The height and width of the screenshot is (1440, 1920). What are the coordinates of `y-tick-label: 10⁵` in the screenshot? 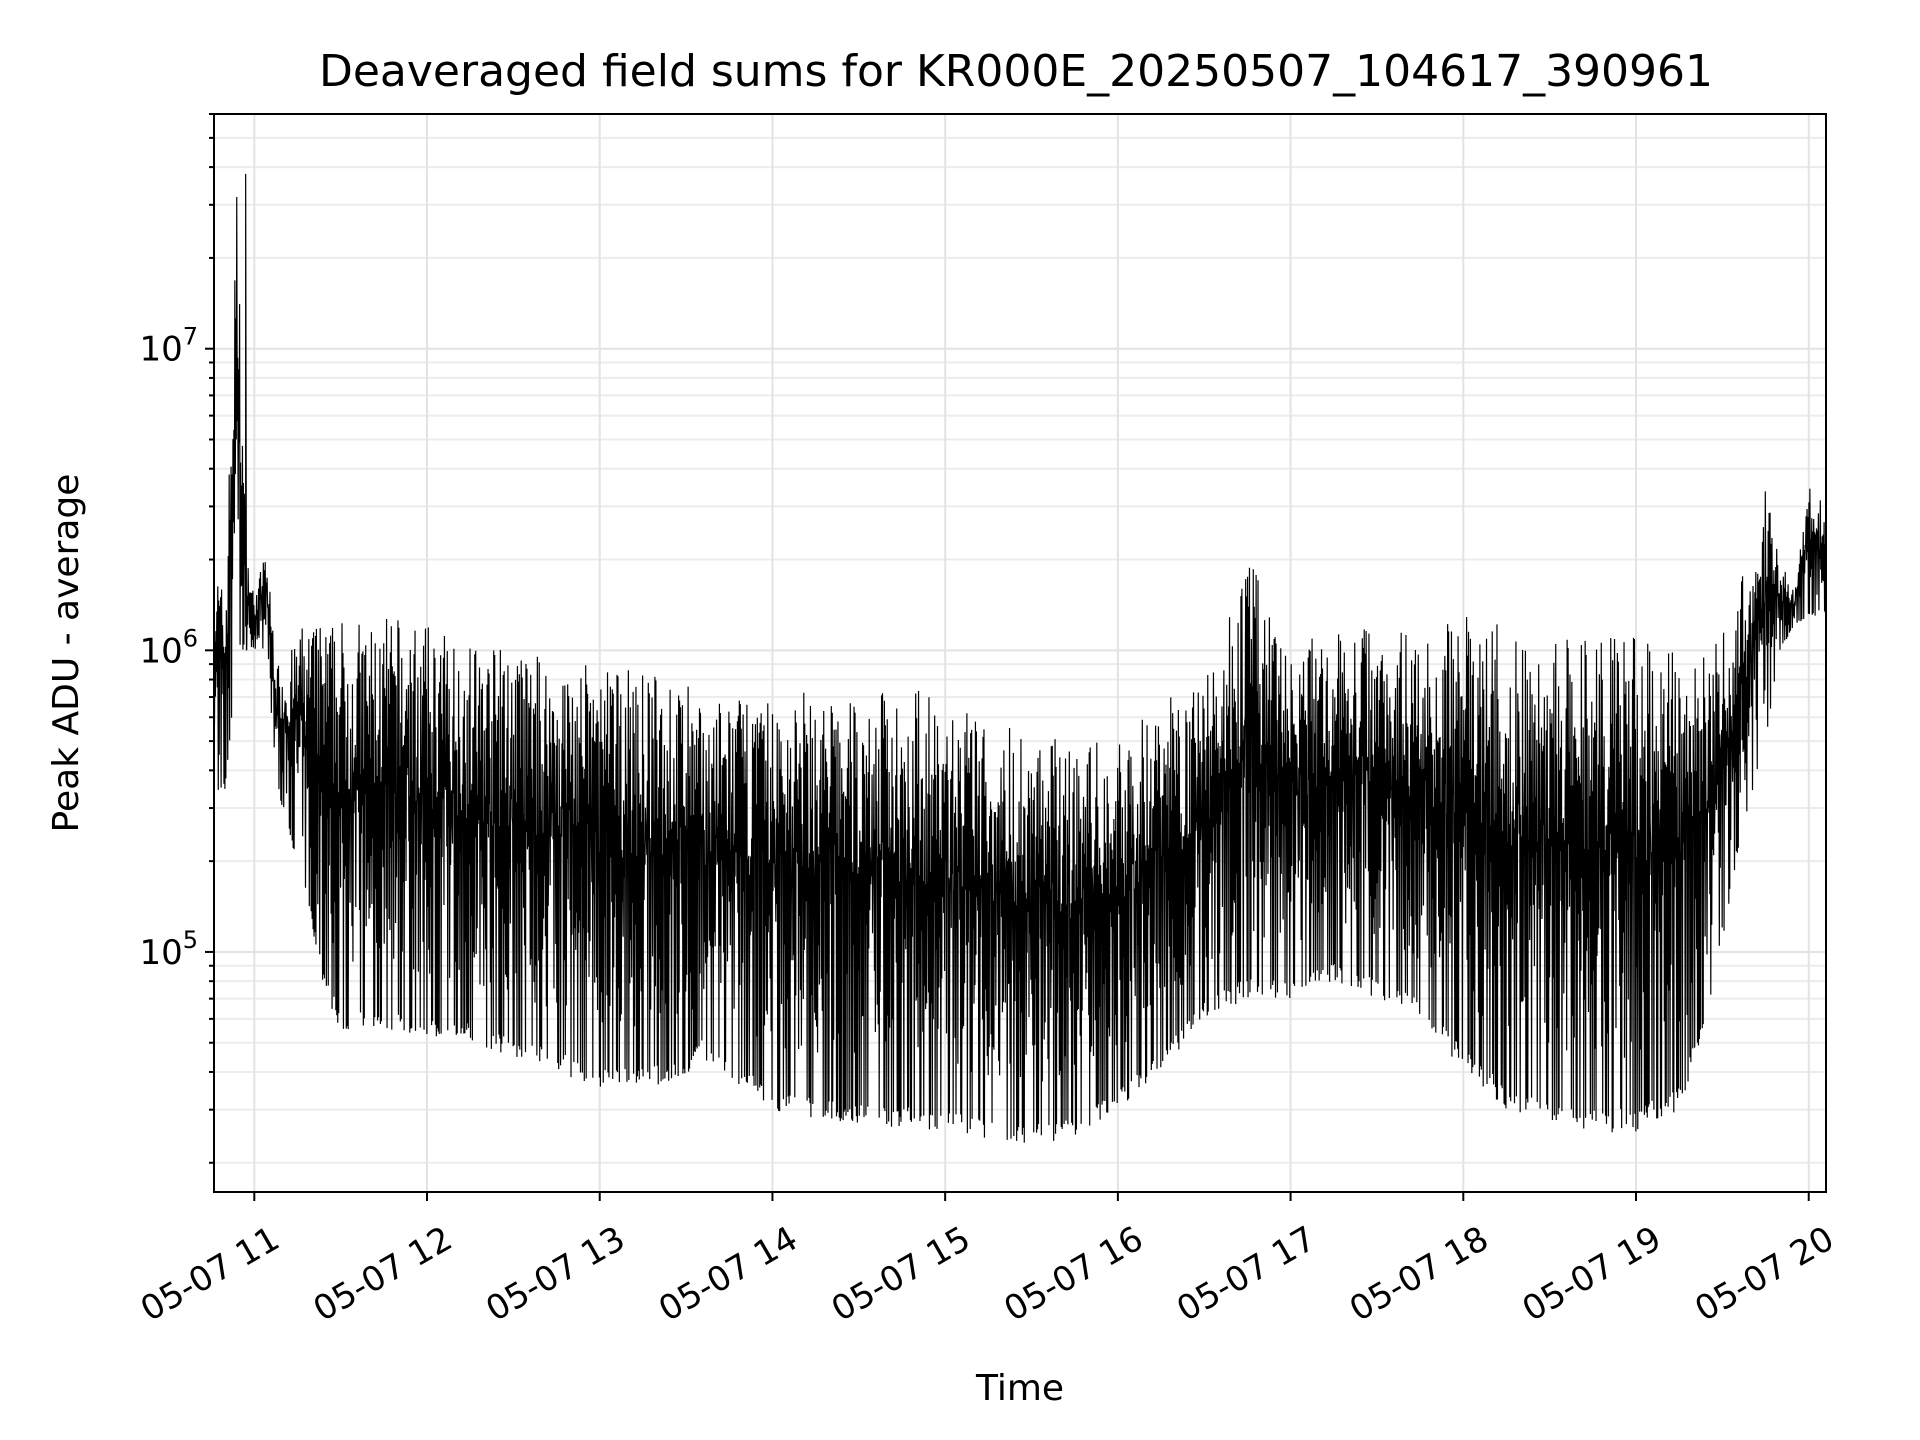 It's located at (168, 949).